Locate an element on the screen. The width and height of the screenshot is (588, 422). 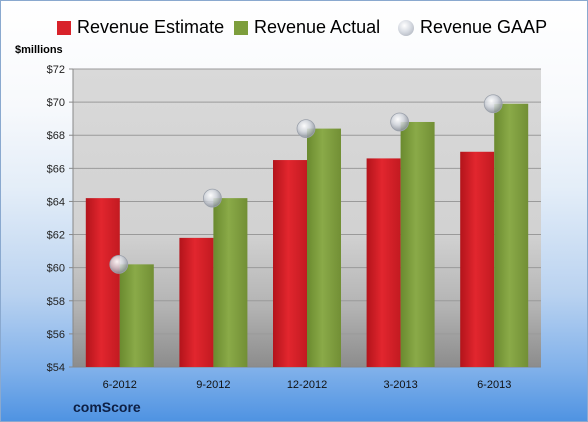
y-tick-label: $66 is located at coordinates (56, 169).